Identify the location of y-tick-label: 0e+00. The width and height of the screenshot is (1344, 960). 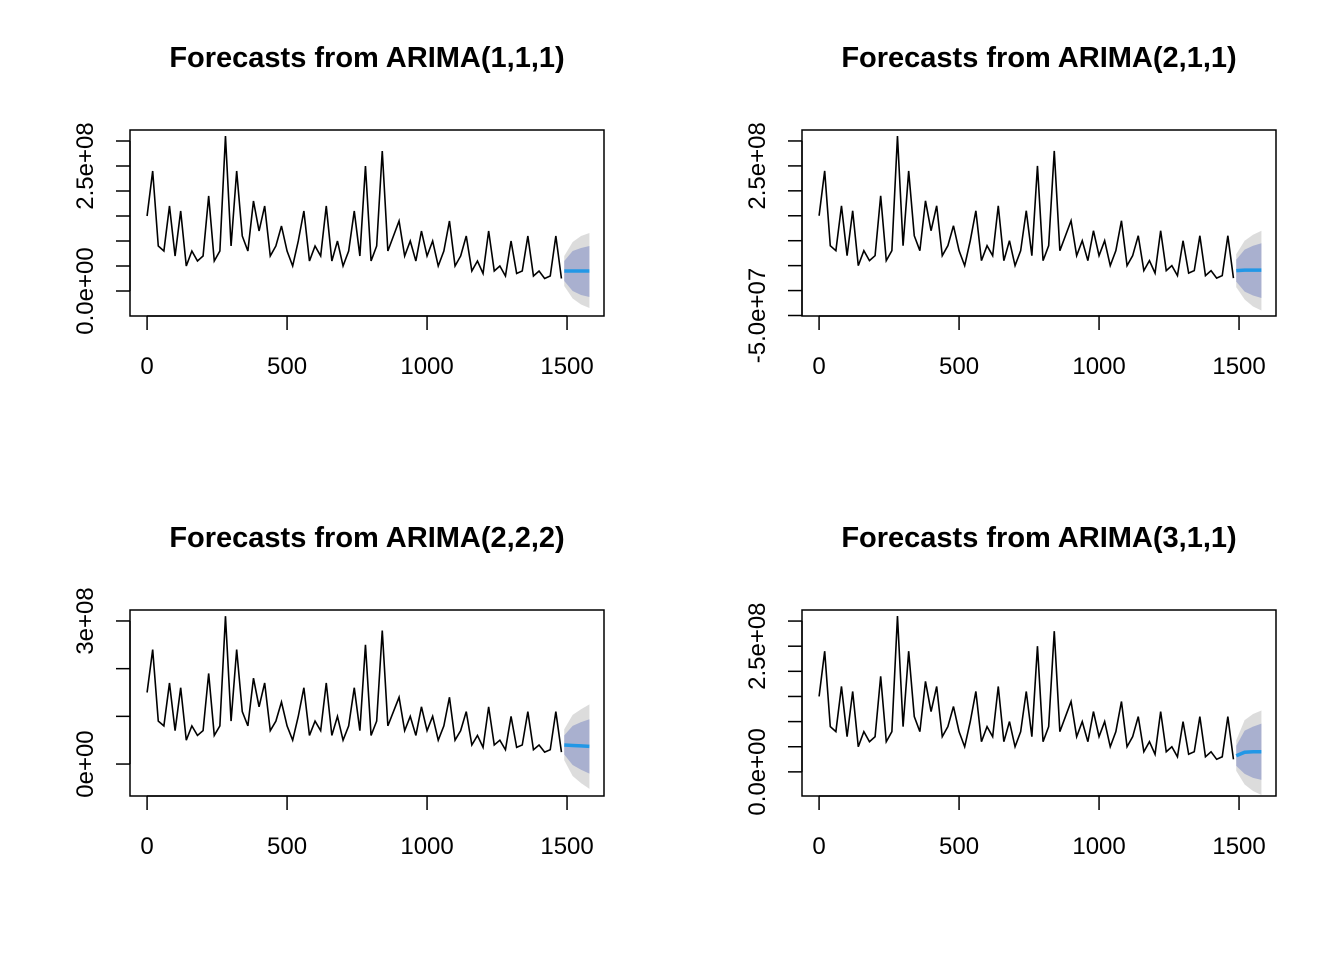
(85, 763).